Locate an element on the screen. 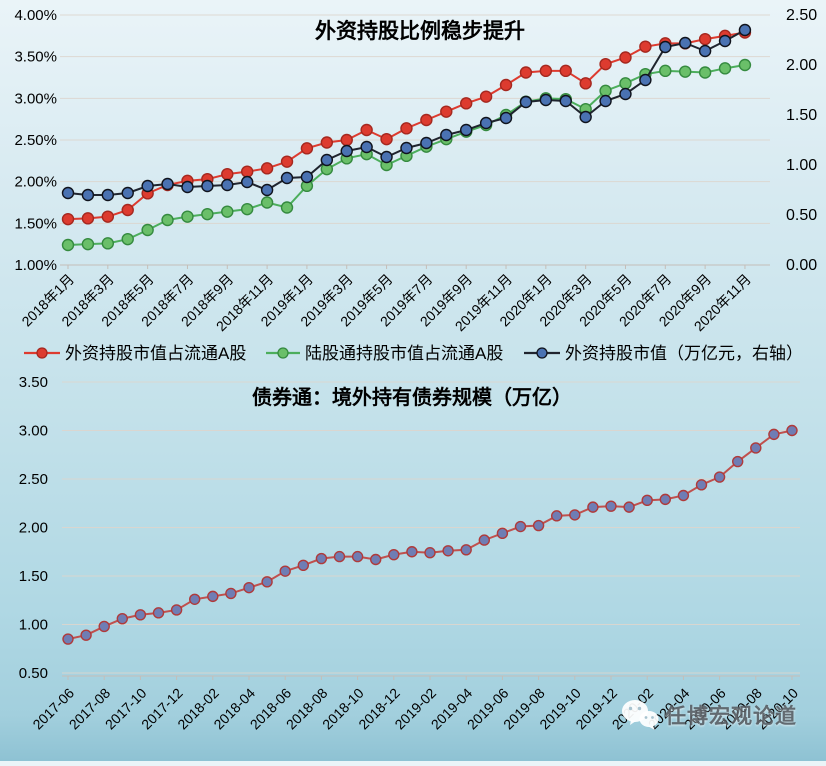 Image resolution: width=826 pixels, height=766 pixels. chart-bond-connect-left-axis-labels: 3.50 3.00 2.50 2.00 1.50 1.00 0.50 is located at coordinates (33, 528).